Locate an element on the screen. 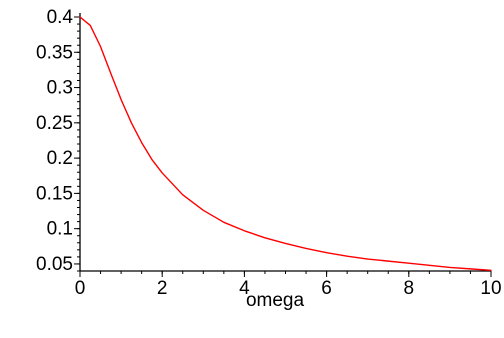 This screenshot has height=338, width=504. x-tick-label: 6 is located at coordinates (326, 288).